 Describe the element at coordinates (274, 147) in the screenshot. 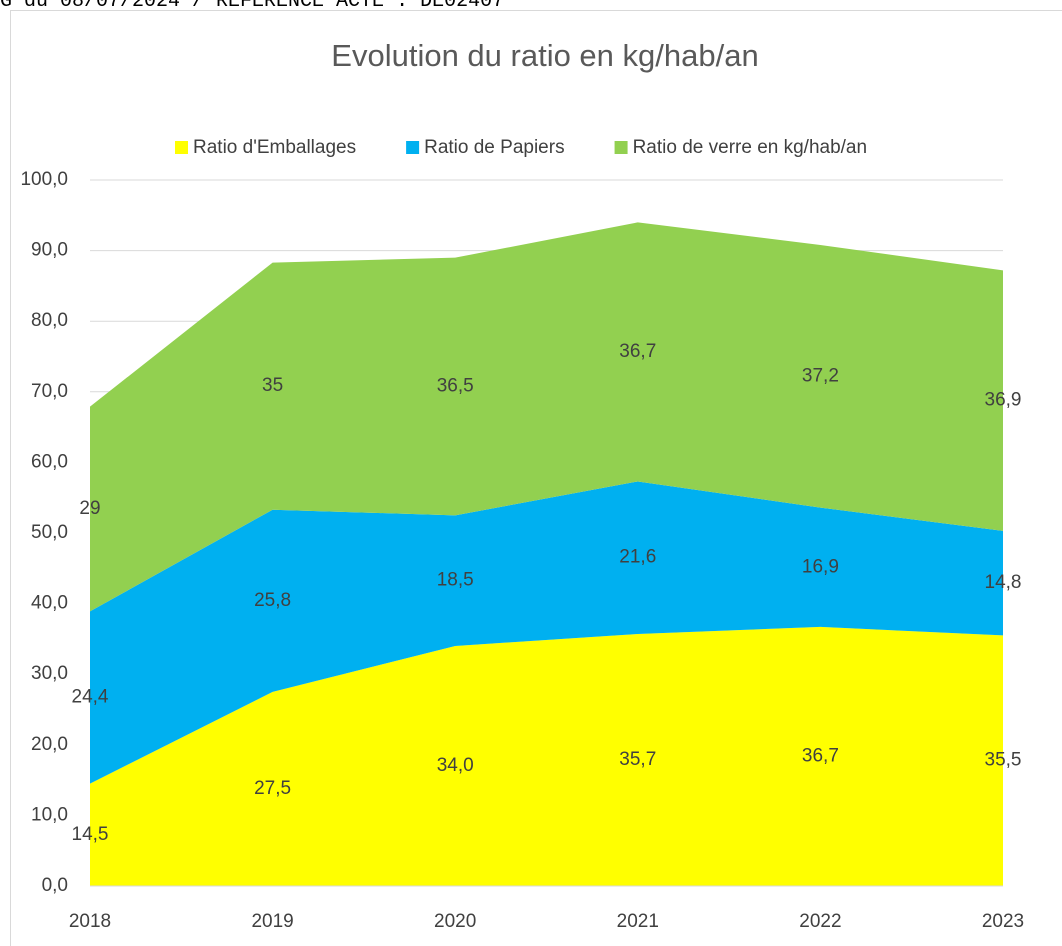

I see `legend-label: Ratio d'Emballages` at that location.